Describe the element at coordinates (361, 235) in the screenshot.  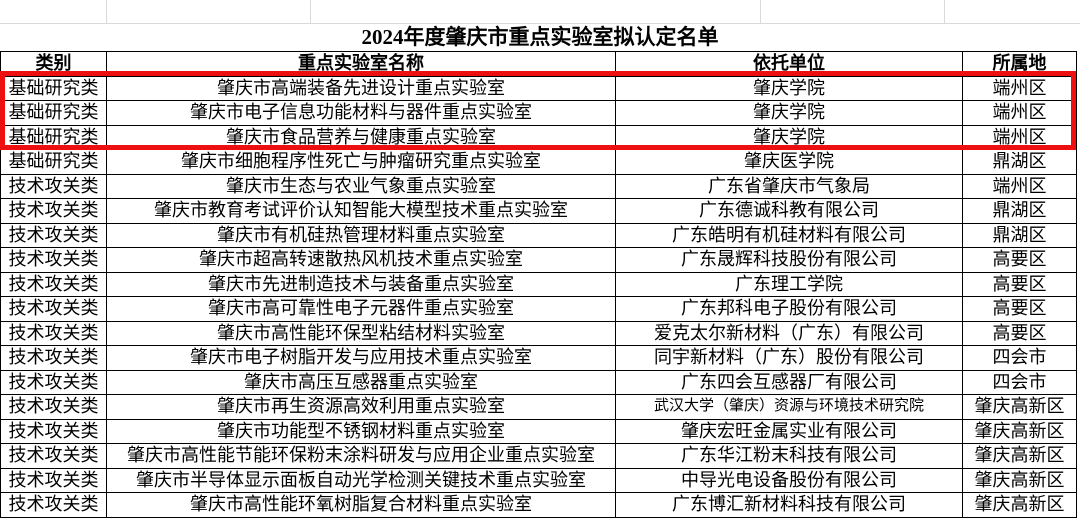
I see `cell-lab-name: 肇庆市有机硅热管理材料重点实验室` at that location.